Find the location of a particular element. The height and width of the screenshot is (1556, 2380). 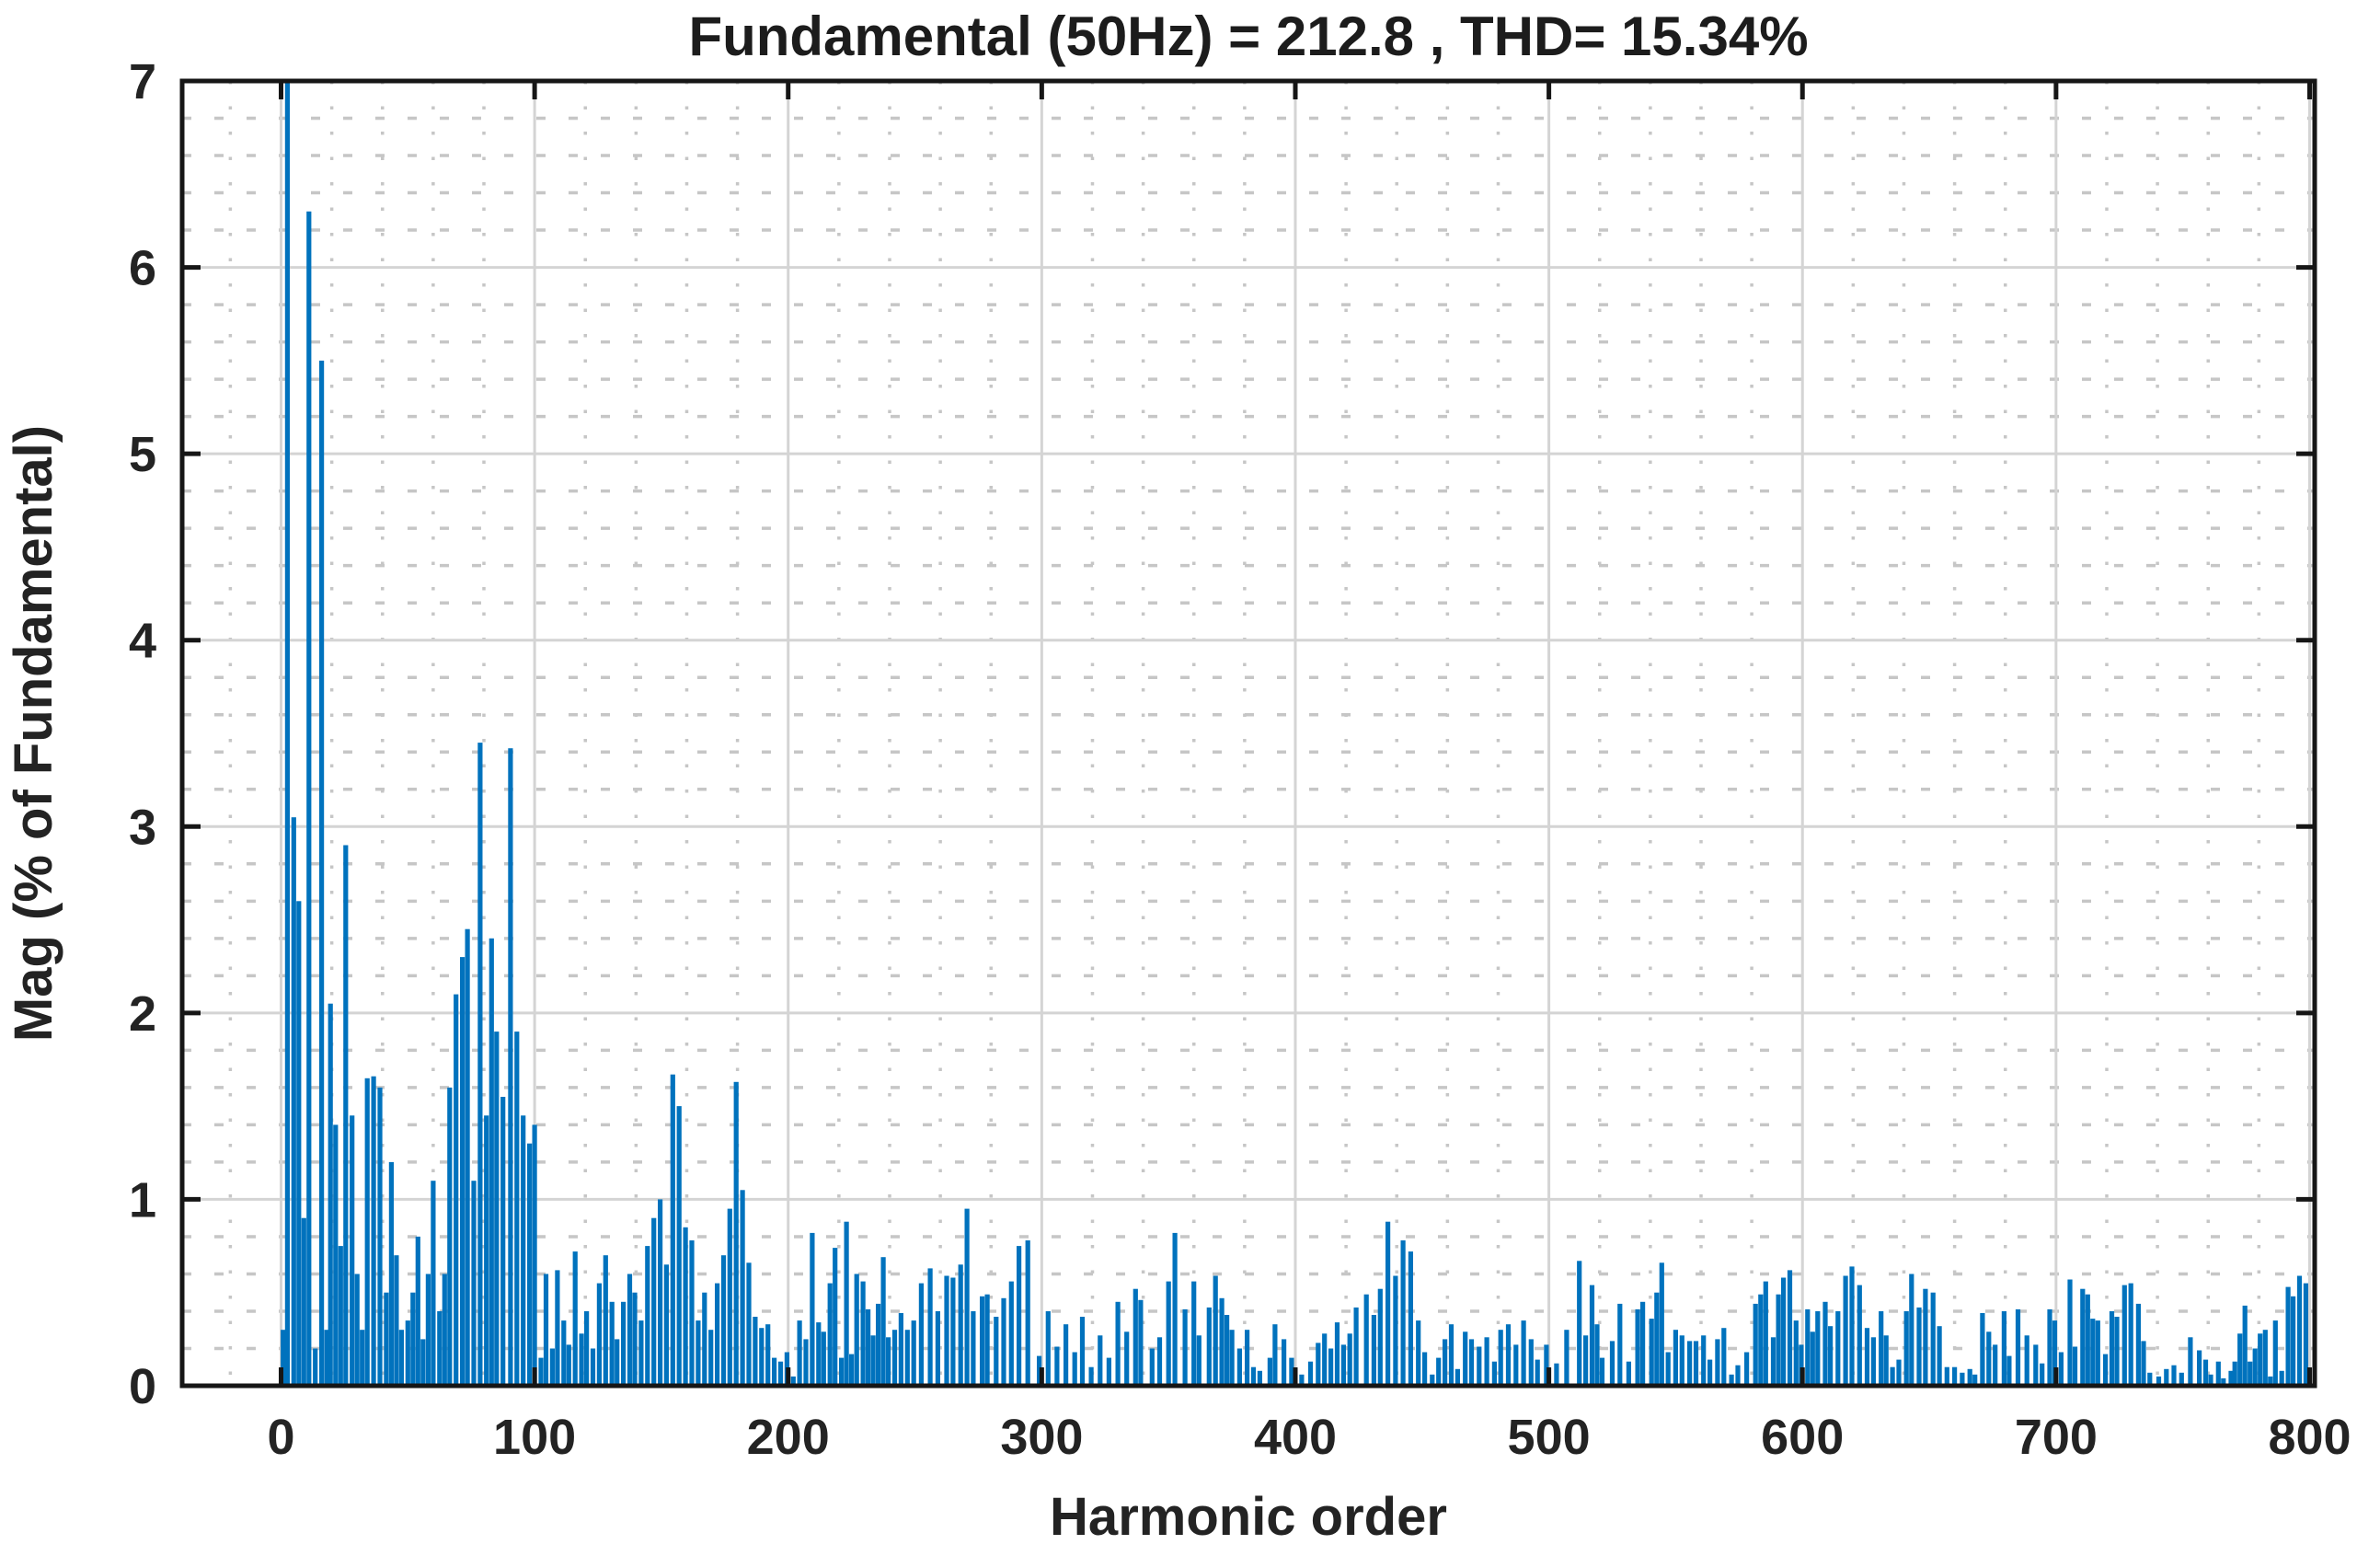

x-tick-label: 400 is located at coordinates (1295, 1438).